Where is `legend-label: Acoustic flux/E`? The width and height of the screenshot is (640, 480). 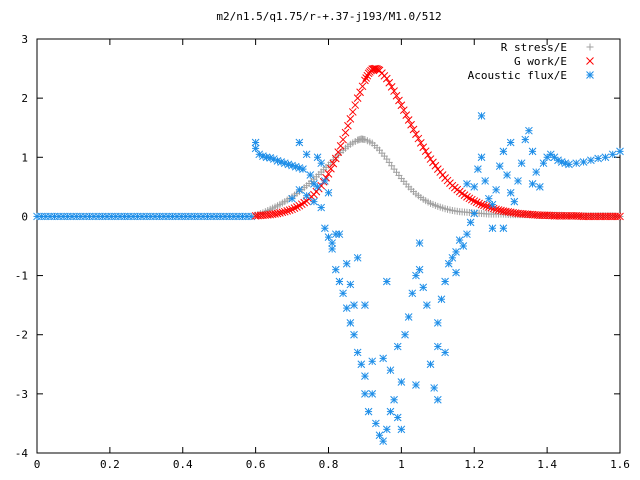 legend-label: Acoustic flux/E is located at coordinates (517, 75).